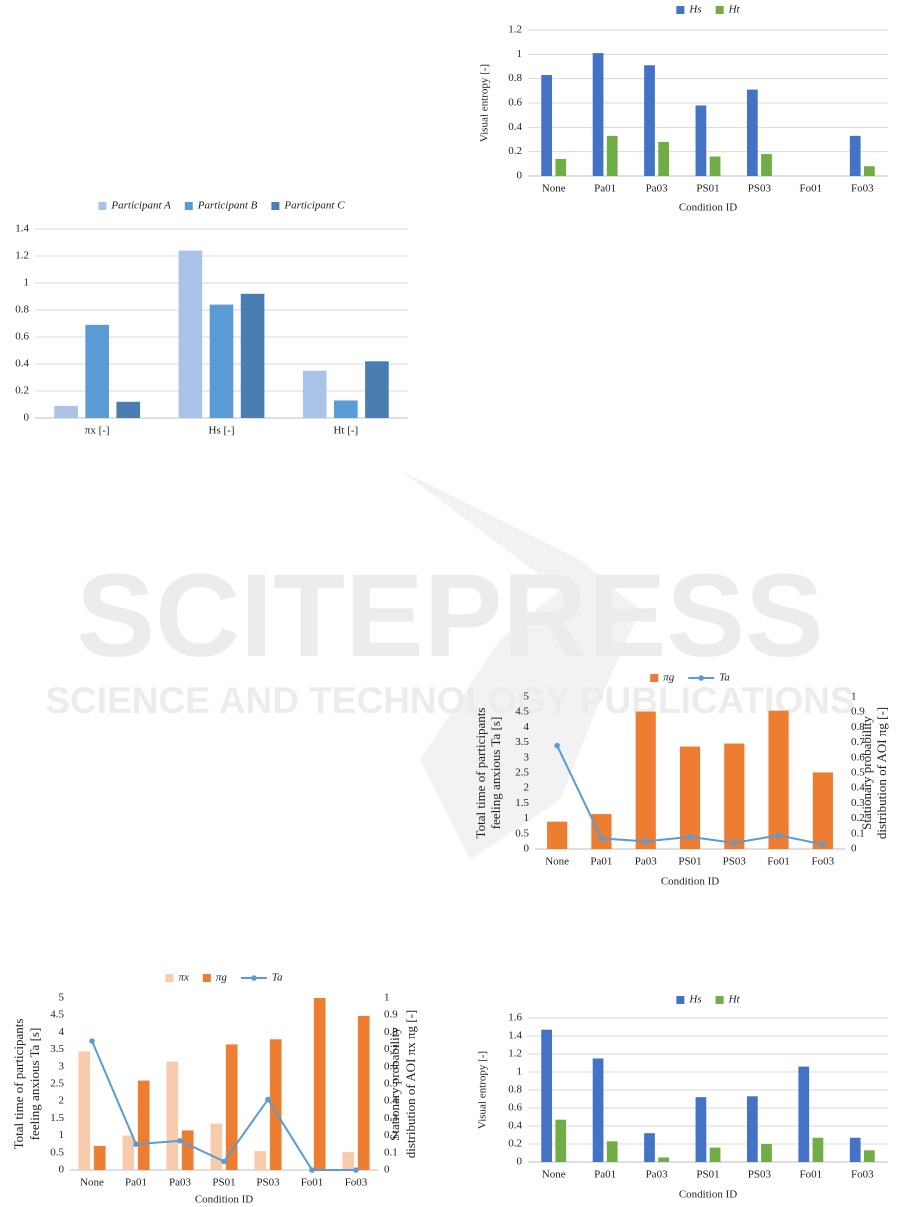  What do you see at coordinates (669, 678) in the screenshot?
I see `legend-label: πg` at bounding box center [669, 678].